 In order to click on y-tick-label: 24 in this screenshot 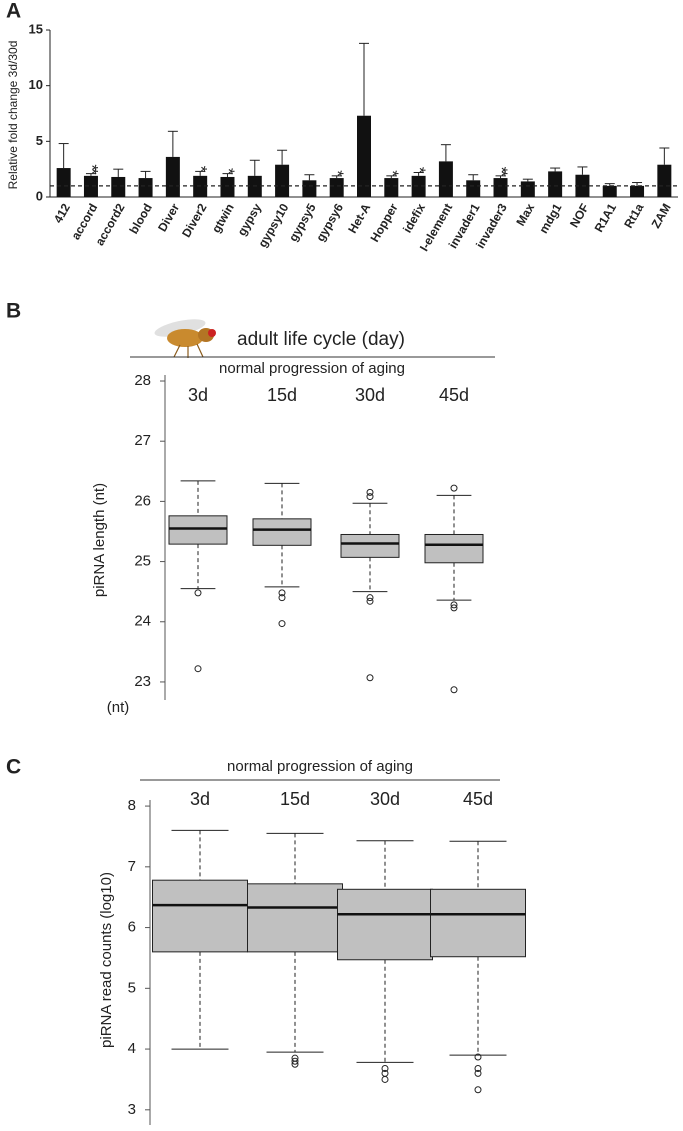, I will do `click(142, 621)`.